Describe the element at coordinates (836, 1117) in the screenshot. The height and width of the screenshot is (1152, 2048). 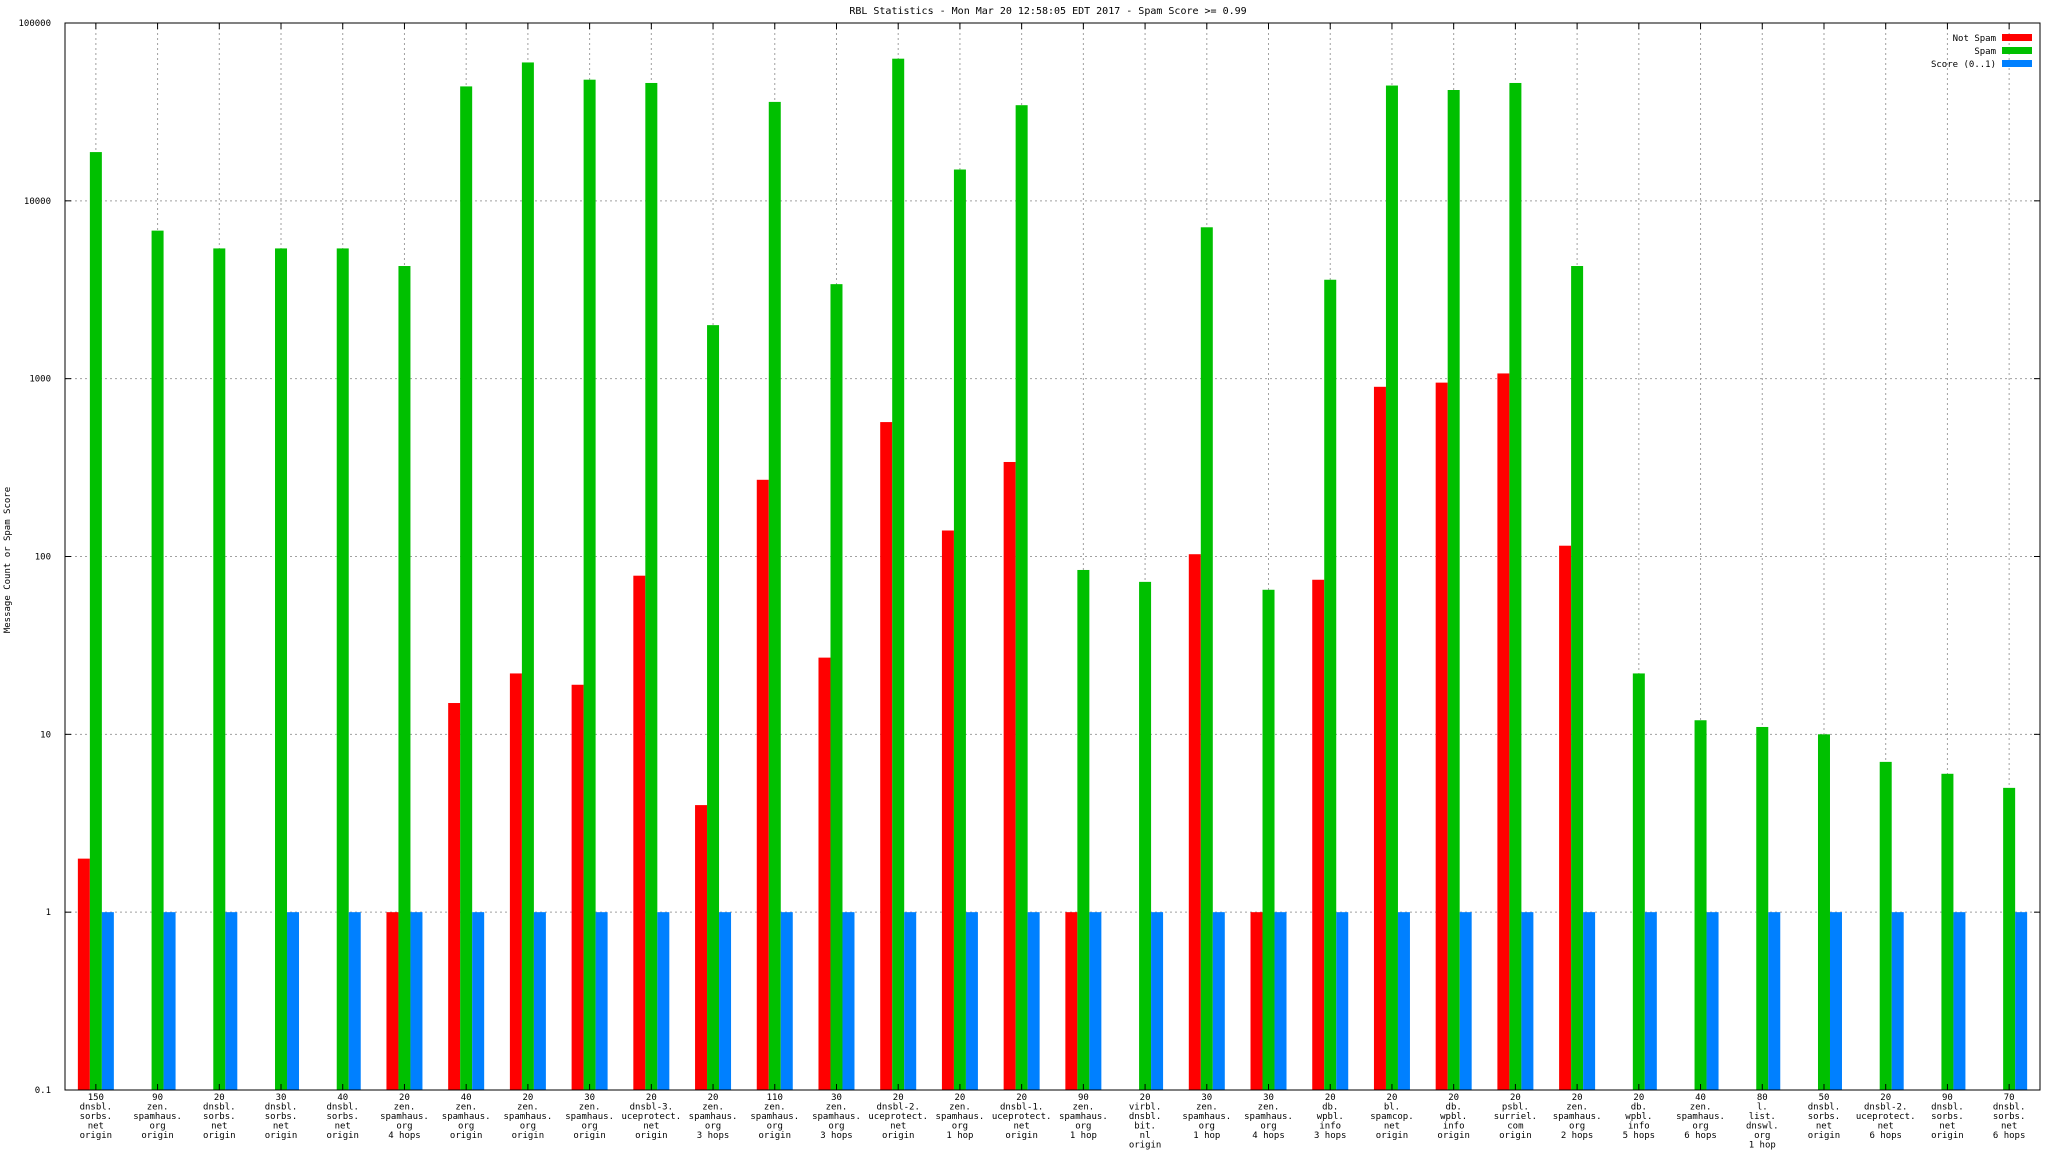
I see `x-tick-label: 30 zen. spamhaus. org 3 hops` at that location.